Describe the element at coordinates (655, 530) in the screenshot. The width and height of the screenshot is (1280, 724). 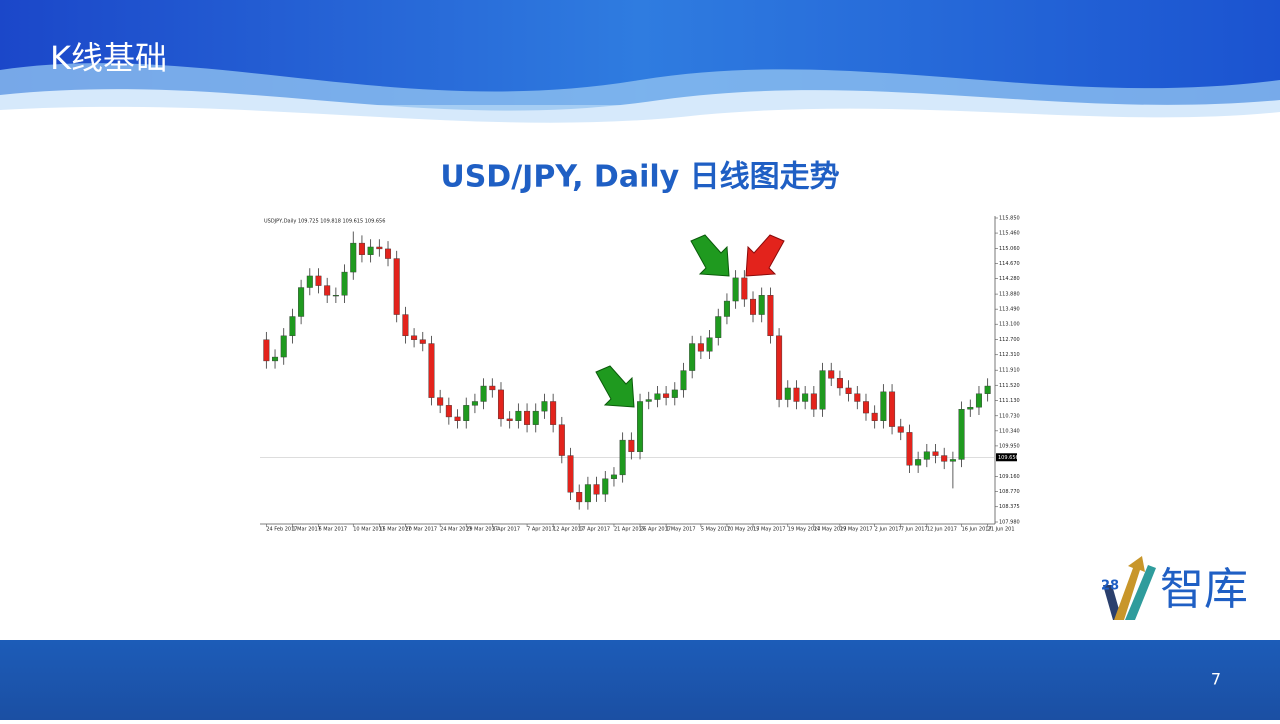
I see `x-tick-label: 26 Apr 2017` at that location.